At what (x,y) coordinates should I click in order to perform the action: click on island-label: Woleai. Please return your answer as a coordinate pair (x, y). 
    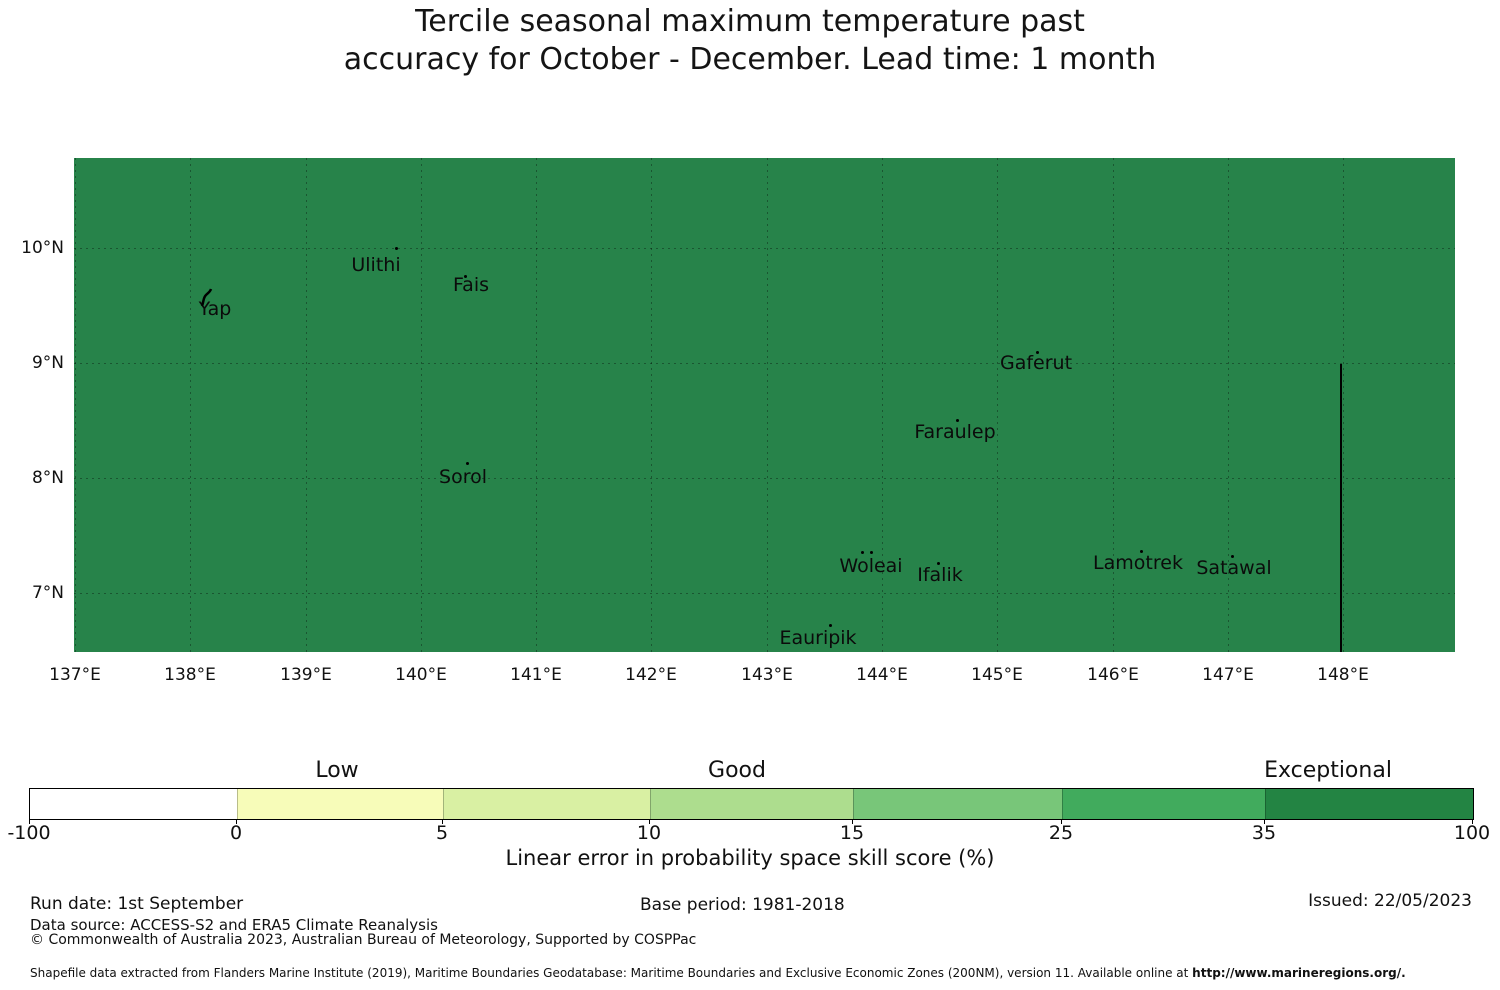
    Looking at the image, I should click on (871, 566).